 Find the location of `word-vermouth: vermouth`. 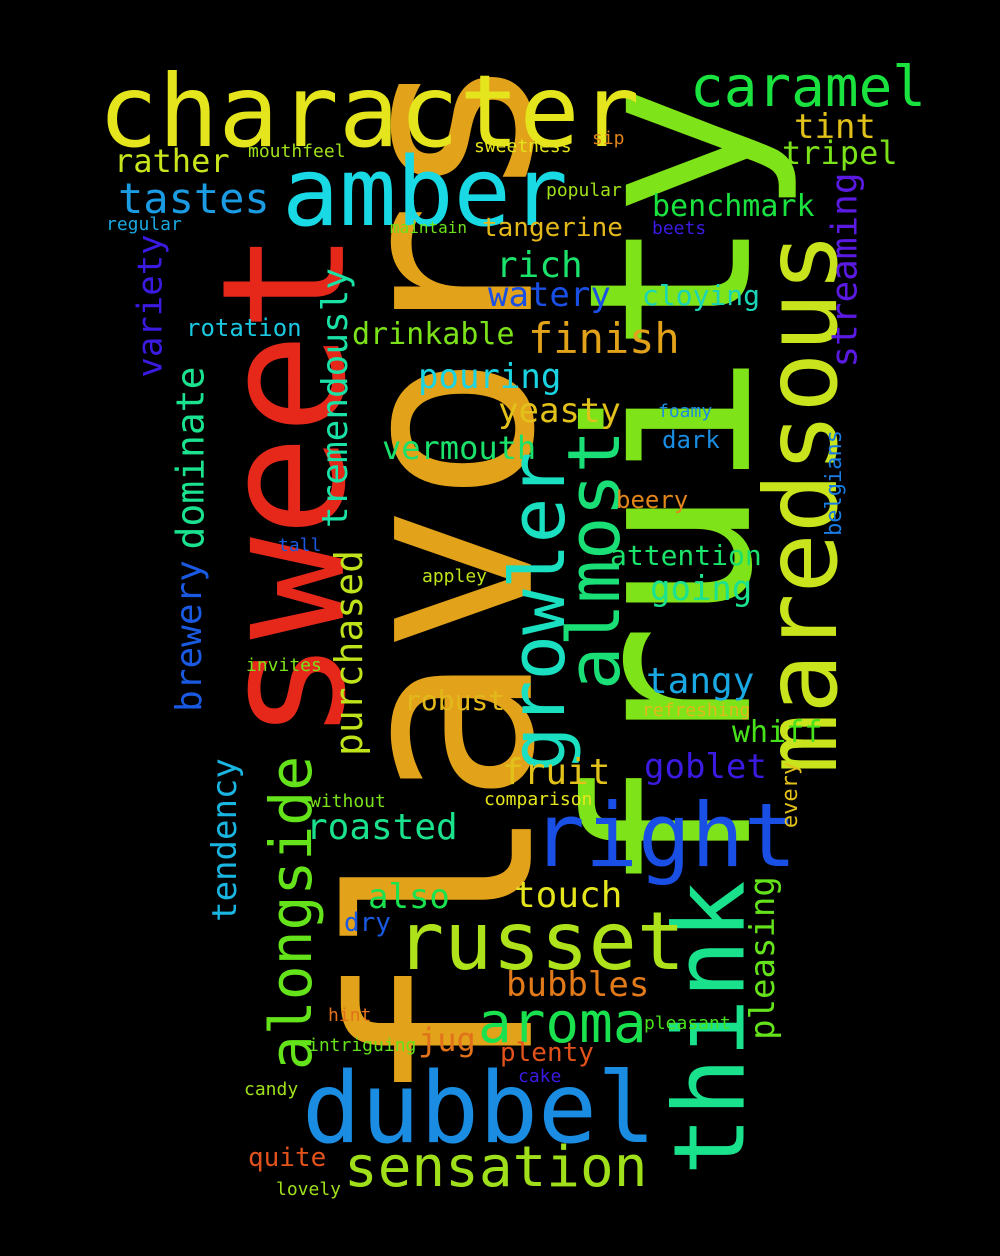

word-vermouth: vermouth is located at coordinates (459, 448).